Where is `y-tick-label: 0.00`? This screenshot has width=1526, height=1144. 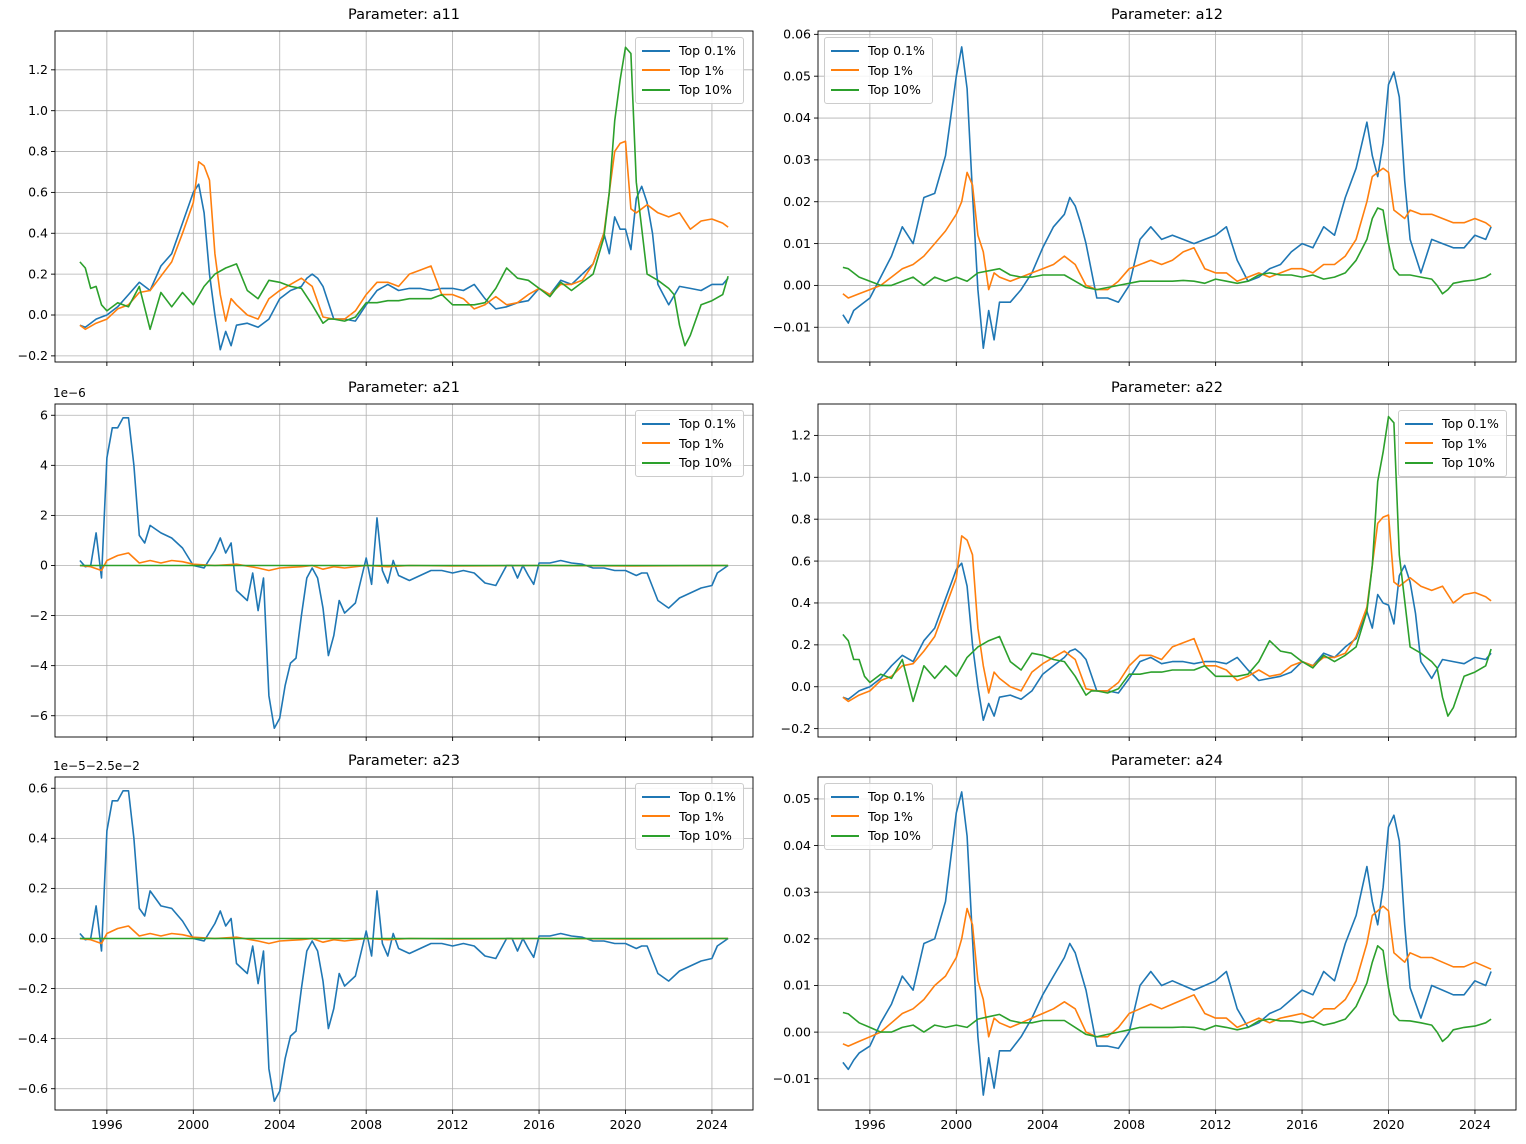 y-tick-label: 0.00 is located at coordinates (797, 285).